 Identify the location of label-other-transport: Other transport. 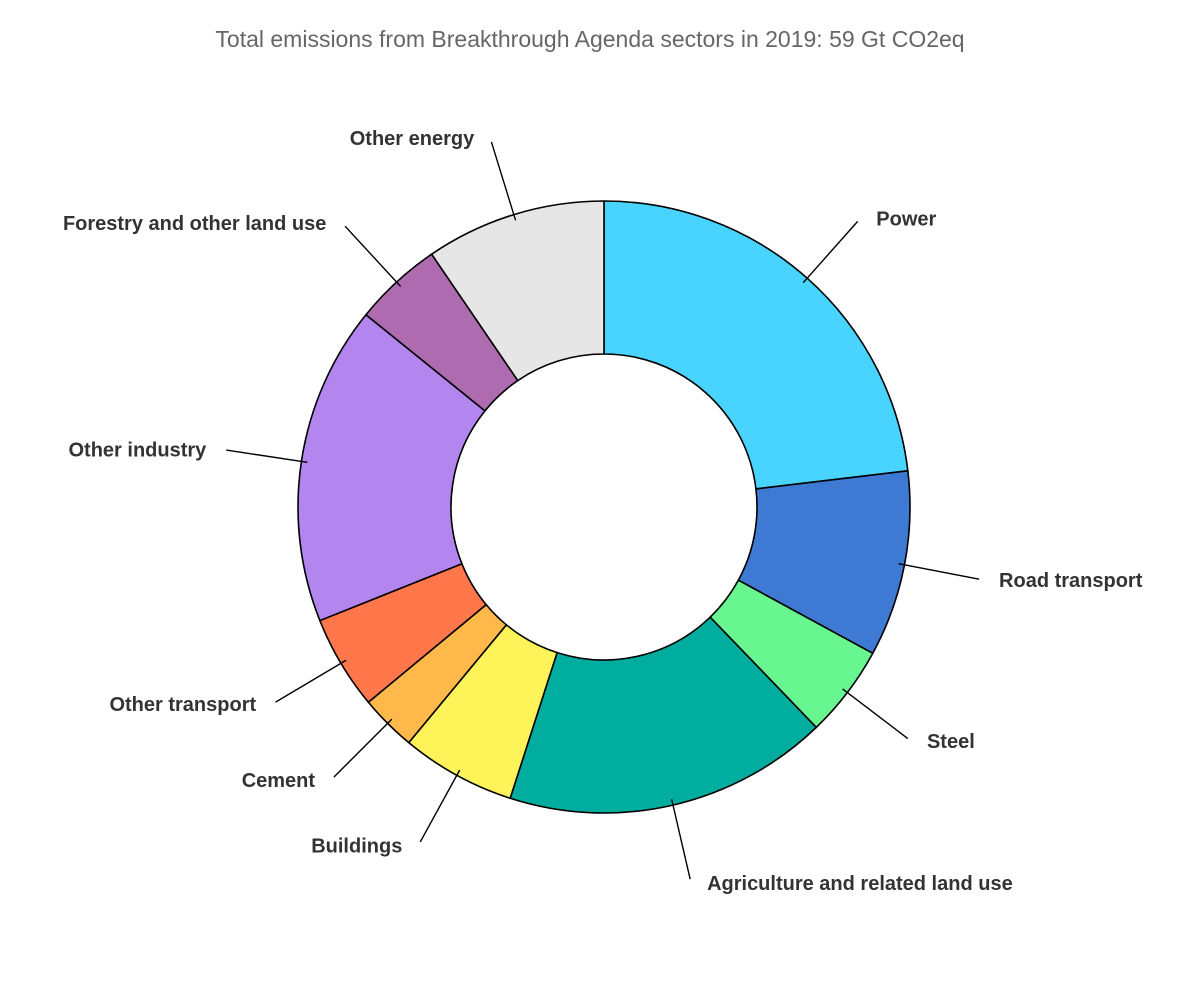
(182, 705).